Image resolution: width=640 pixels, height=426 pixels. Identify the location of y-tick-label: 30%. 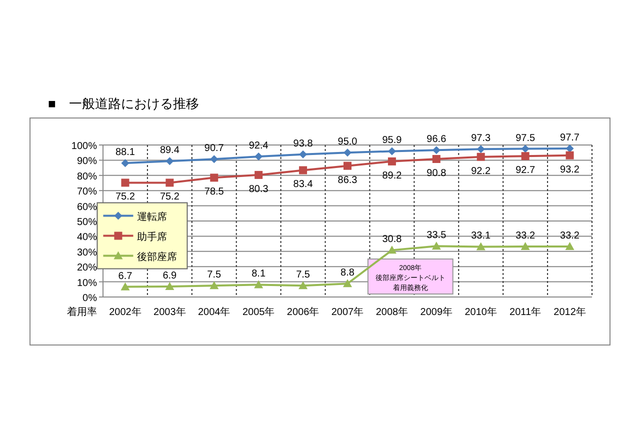
(87, 252).